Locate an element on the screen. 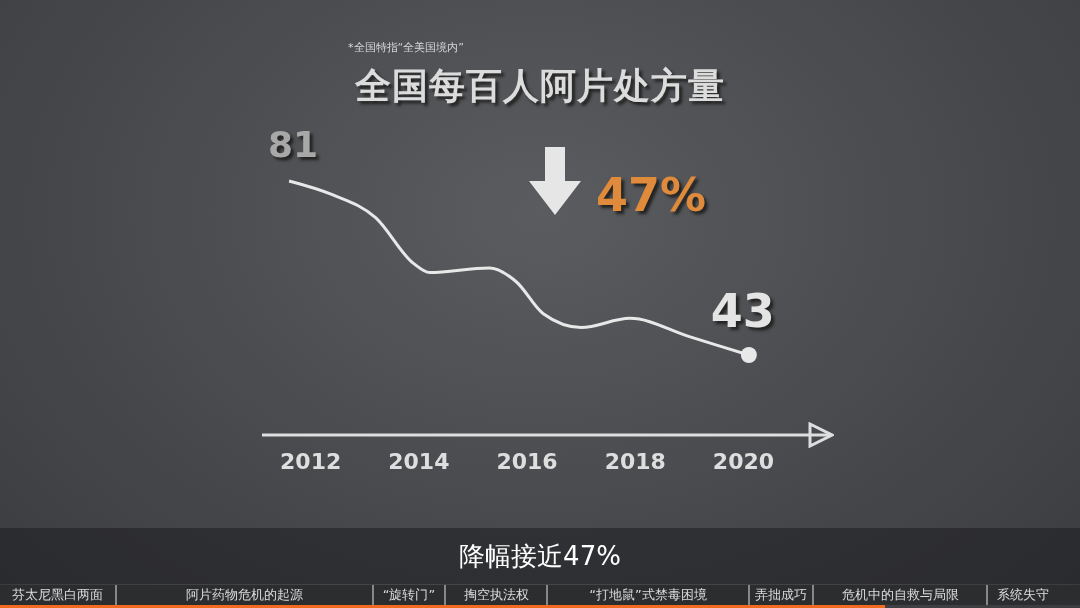 The width and height of the screenshot is (1080, 608). data-label: 43 is located at coordinates (742, 311).